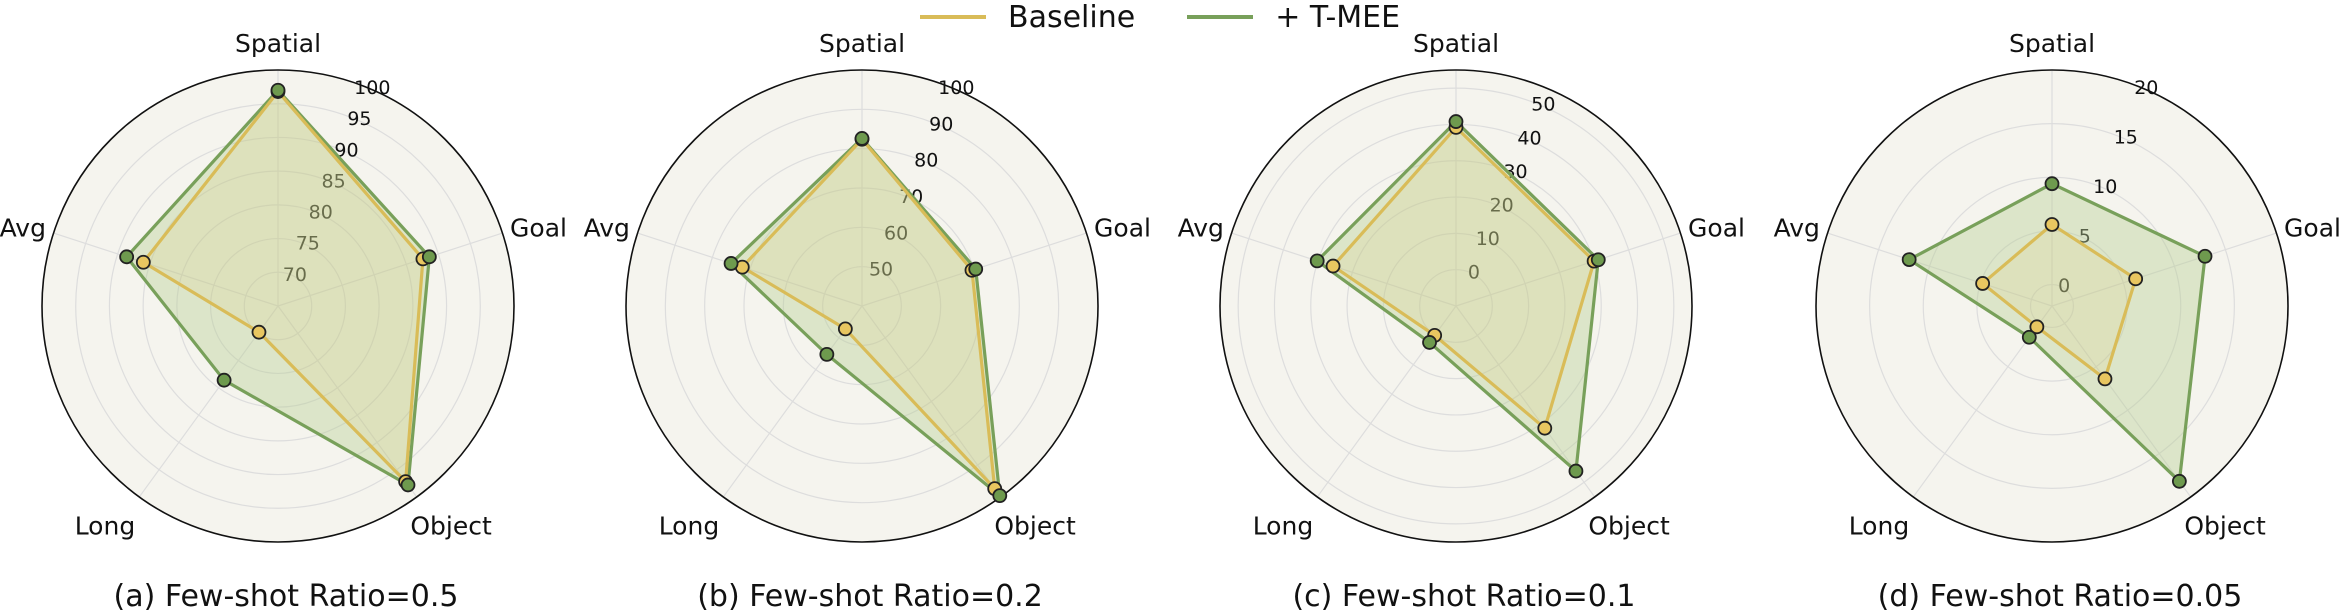  I want to click on legend-label-baseline: Baseline, so click(1072, 17).